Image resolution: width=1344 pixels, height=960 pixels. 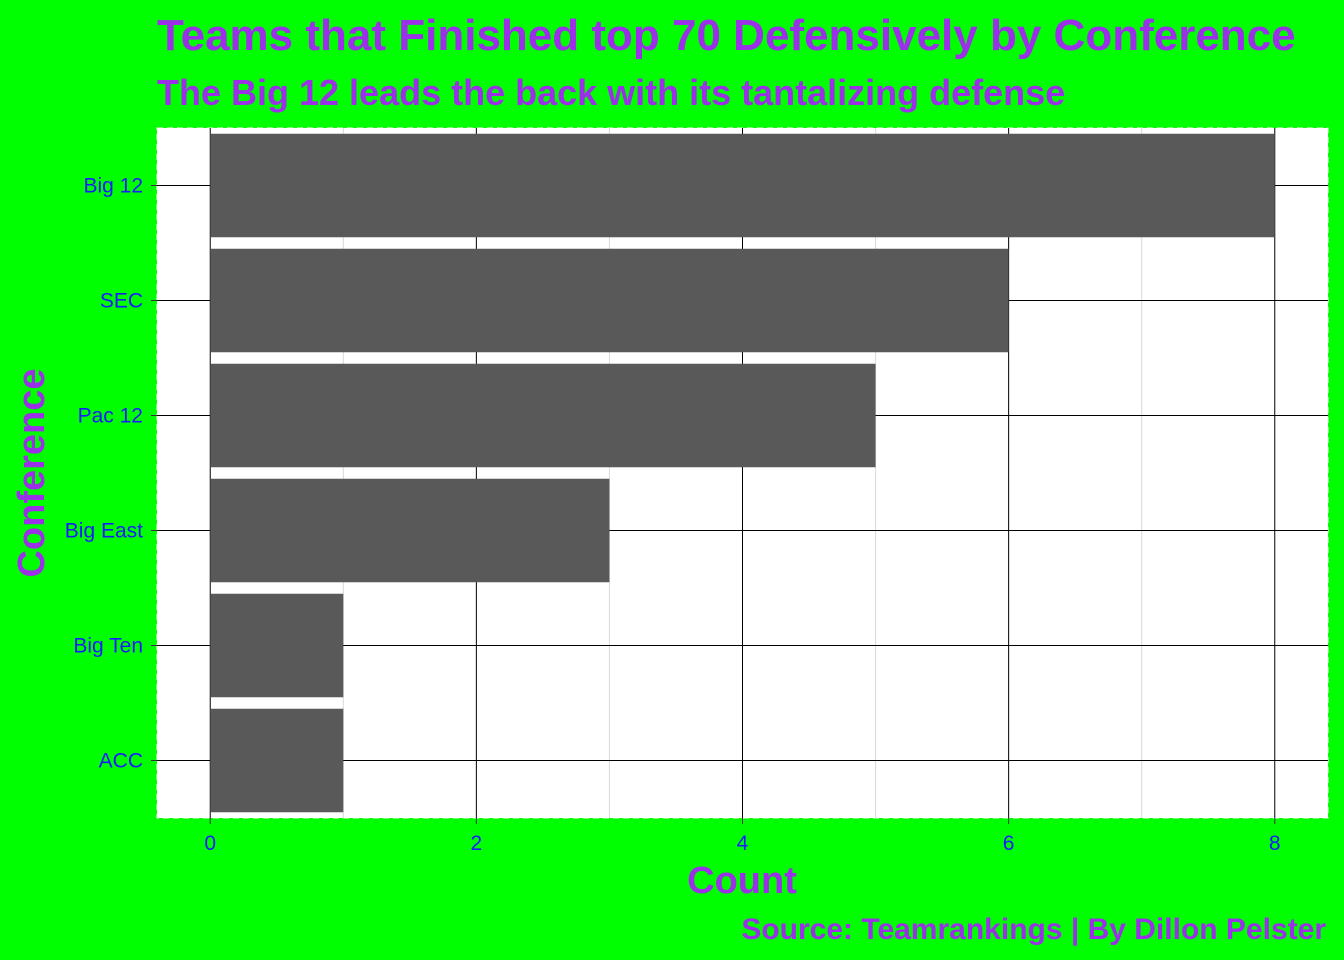 I want to click on y-tick-label: SEC, so click(x=121, y=301).